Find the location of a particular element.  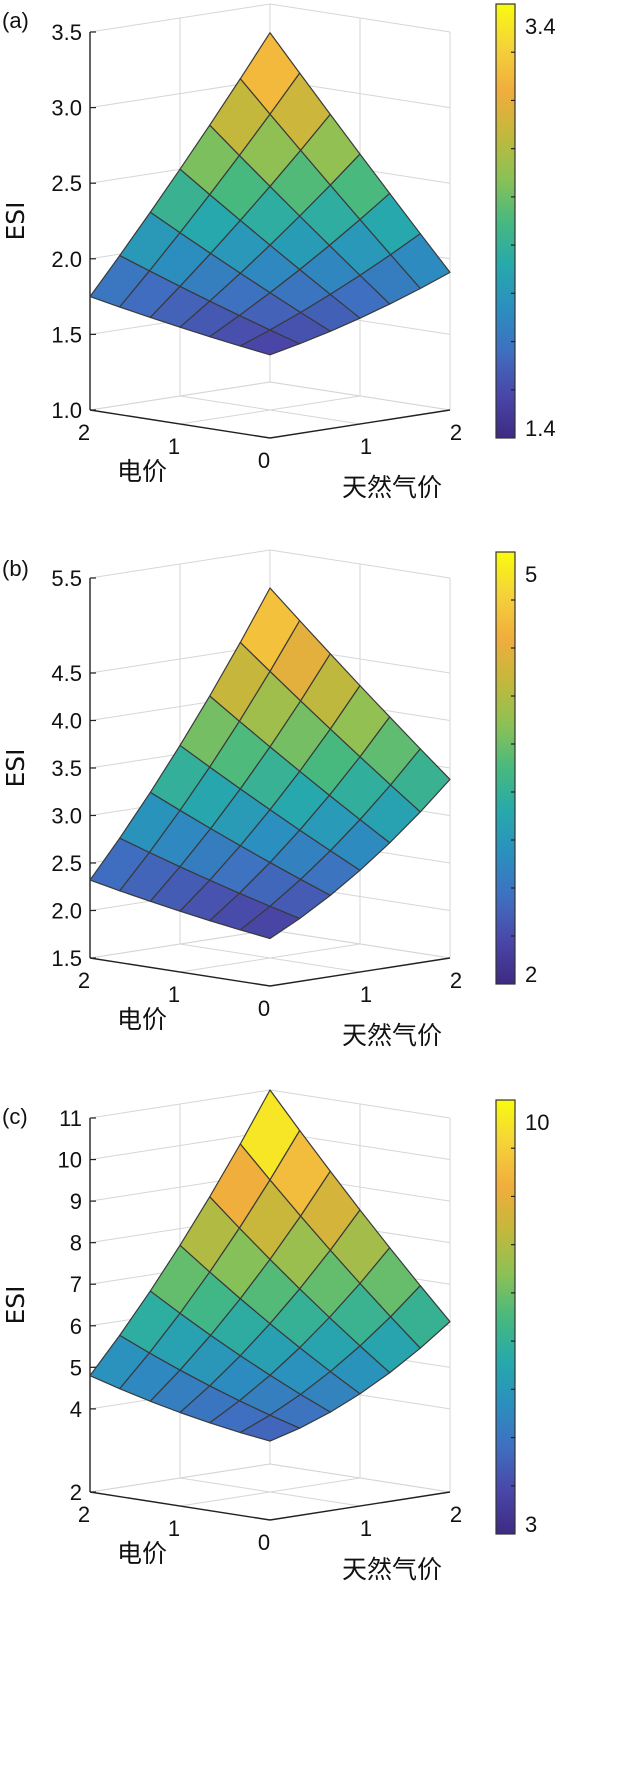

colorbar-max-label: 5 is located at coordinates (531, 574).